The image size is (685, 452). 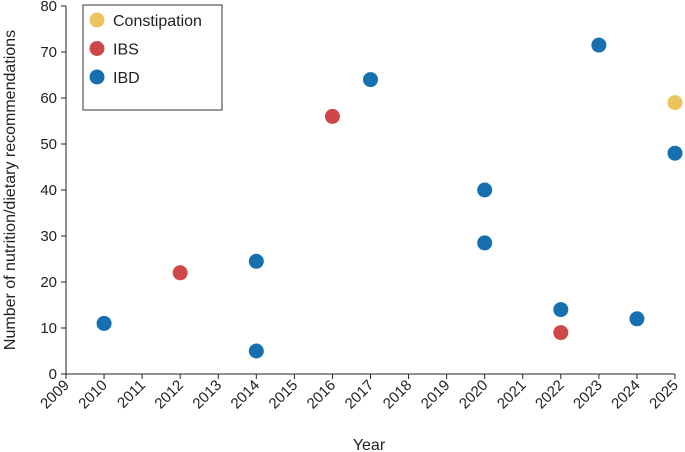 I want to click on x-tick-label: 2023, so click(x=588, y=395).